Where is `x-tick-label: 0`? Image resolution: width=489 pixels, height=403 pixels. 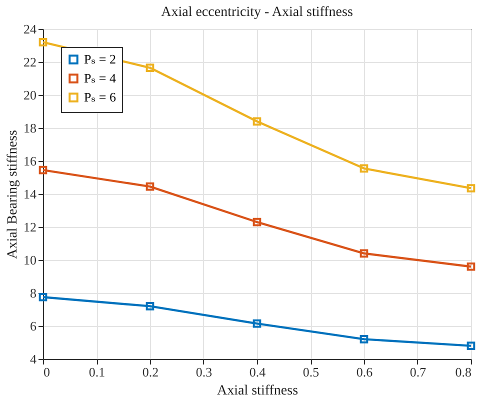
x-tick-label: 0 is located at coordinates (47, 372).